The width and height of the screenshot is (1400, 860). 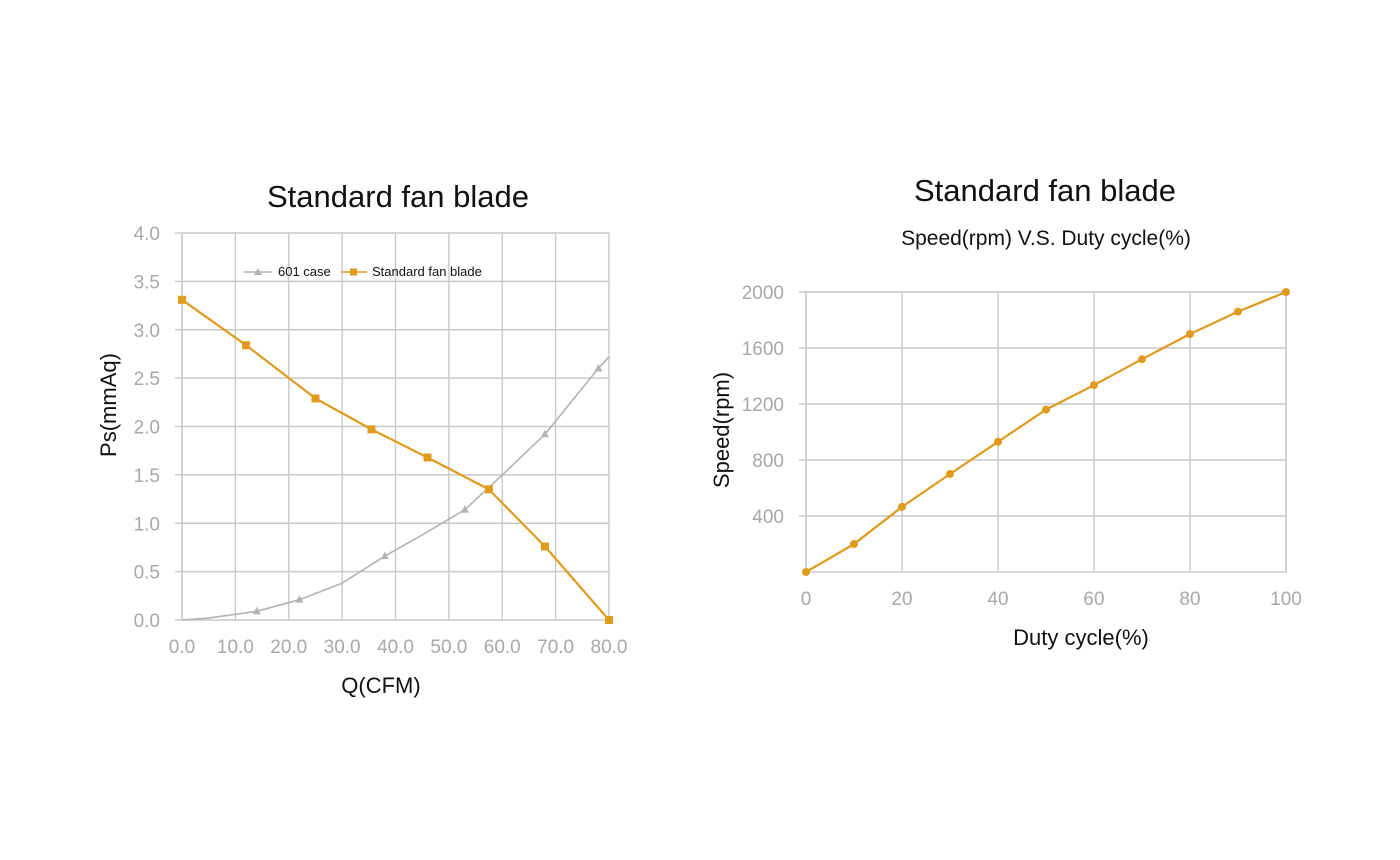 I want to click on legend-601-case-marker, so click(x=258, y=271).